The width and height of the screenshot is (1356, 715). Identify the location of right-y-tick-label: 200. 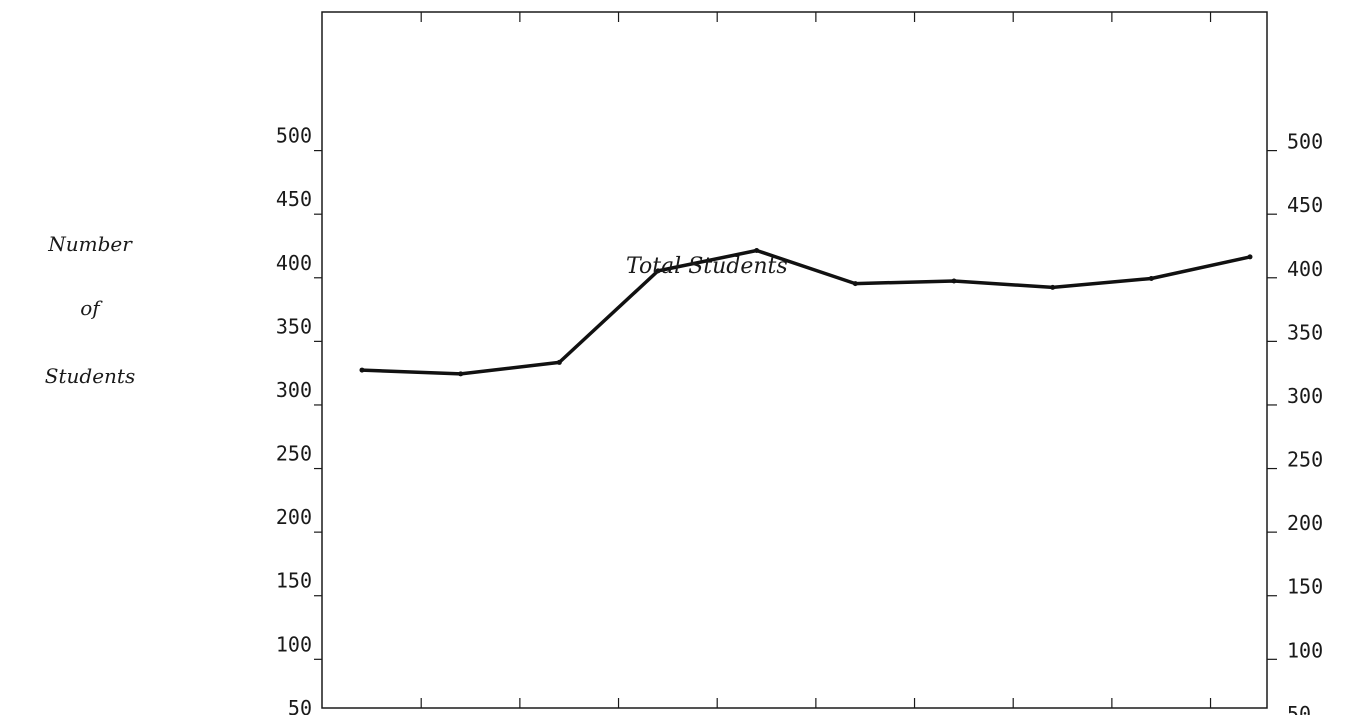
(1305, 523).